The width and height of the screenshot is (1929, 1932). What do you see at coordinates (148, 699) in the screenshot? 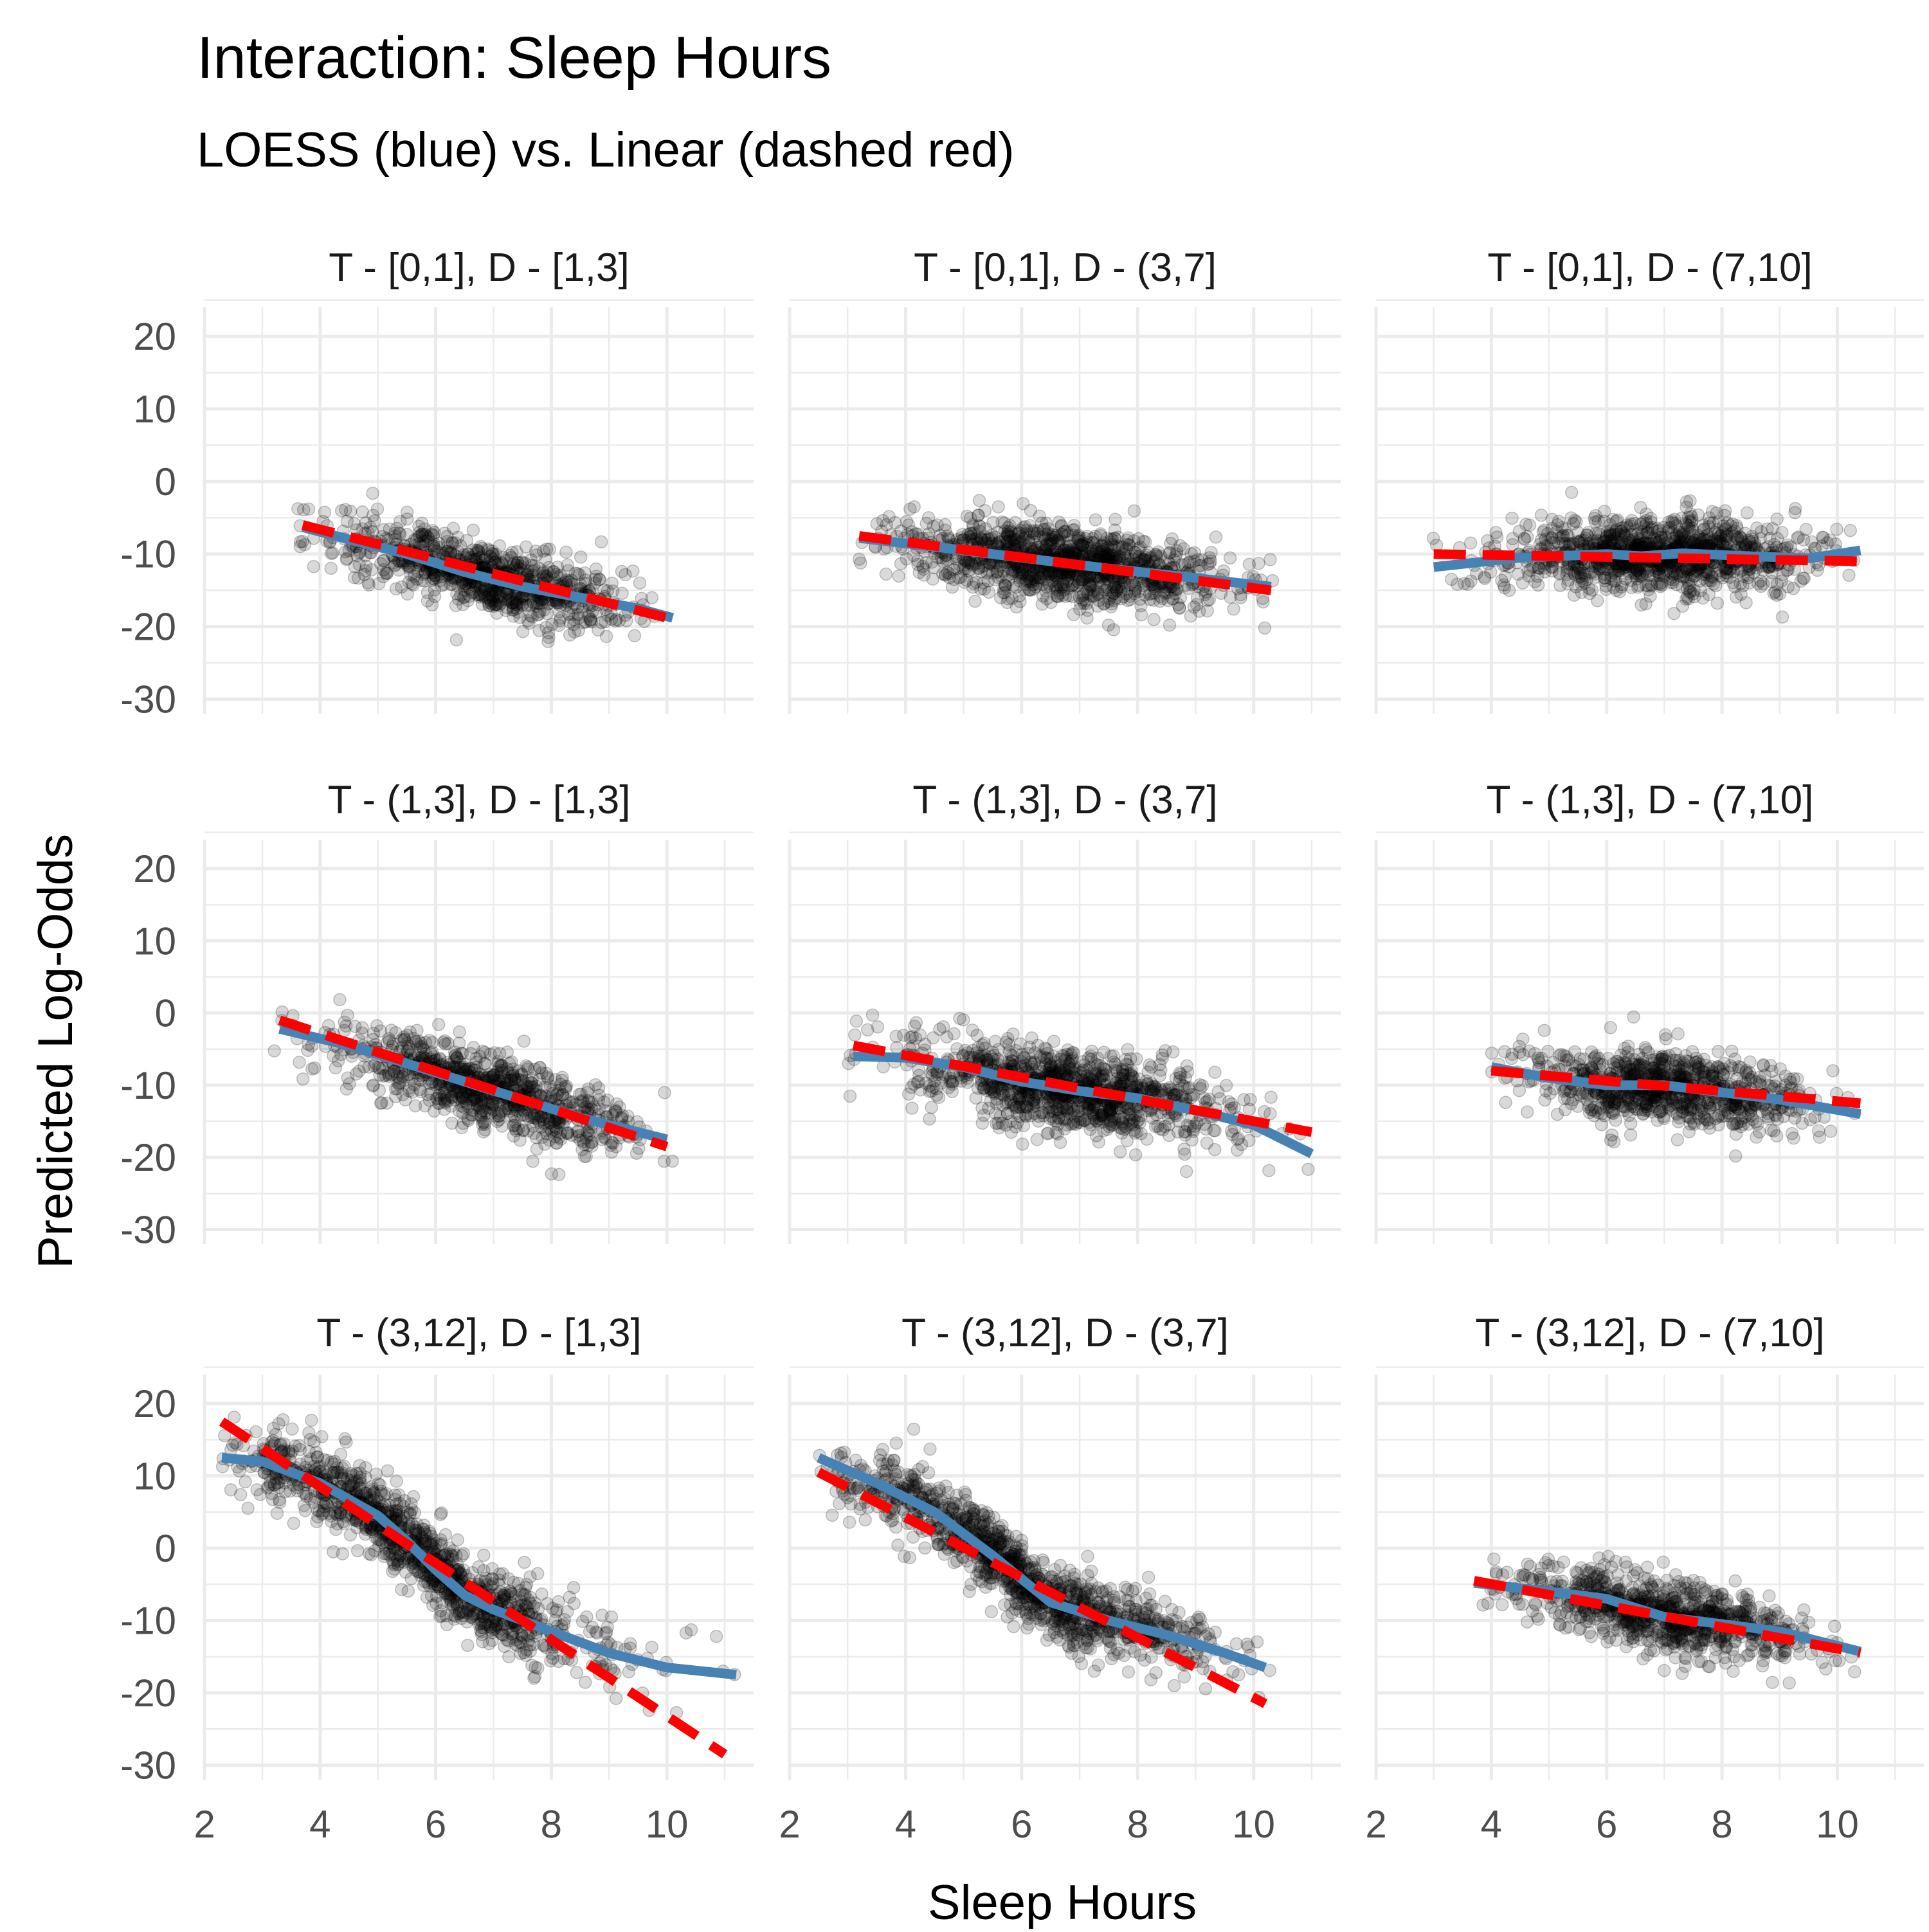
I see `y-tick-label: -30` at bounding box center [148, 699].